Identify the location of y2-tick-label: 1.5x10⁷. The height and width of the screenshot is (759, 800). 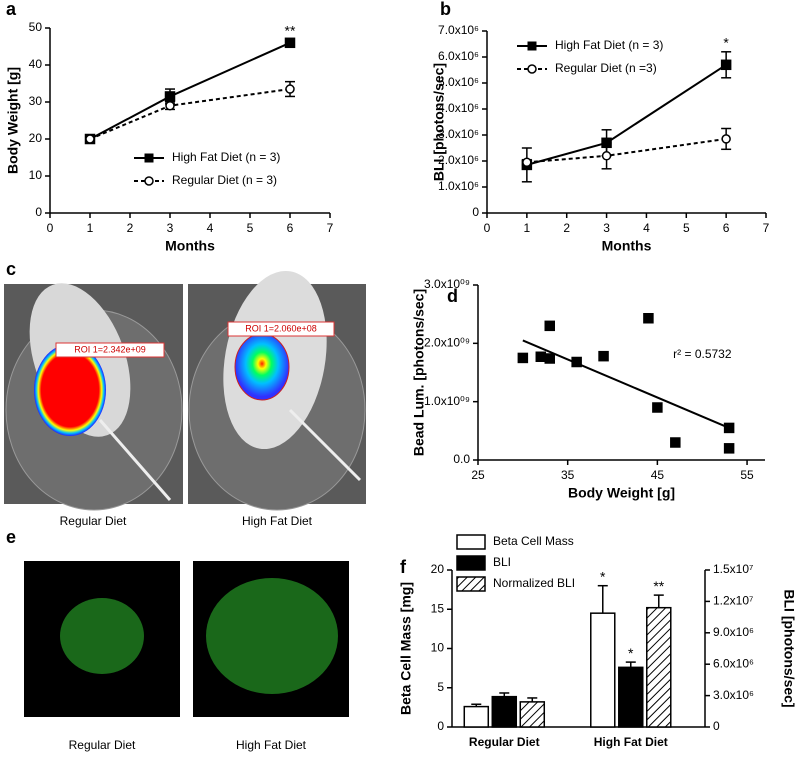
(733, 569).